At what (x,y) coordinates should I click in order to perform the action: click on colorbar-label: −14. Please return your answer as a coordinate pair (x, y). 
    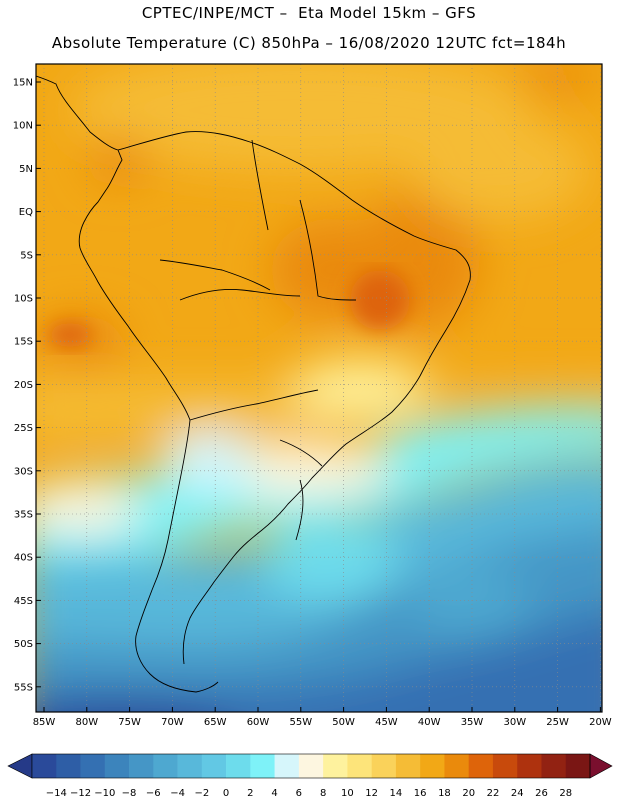
    Looking at the image, I should click on (56, 793).